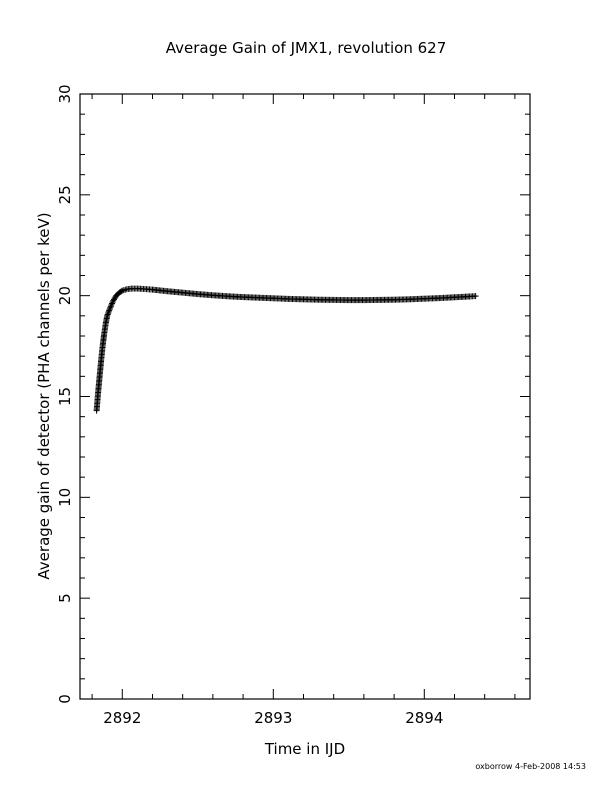 This screenshot has width=612, height=792. Describe the element at coordinates (273, 718) in the screenshot. I see `x-tick-label: 2893` at that location.